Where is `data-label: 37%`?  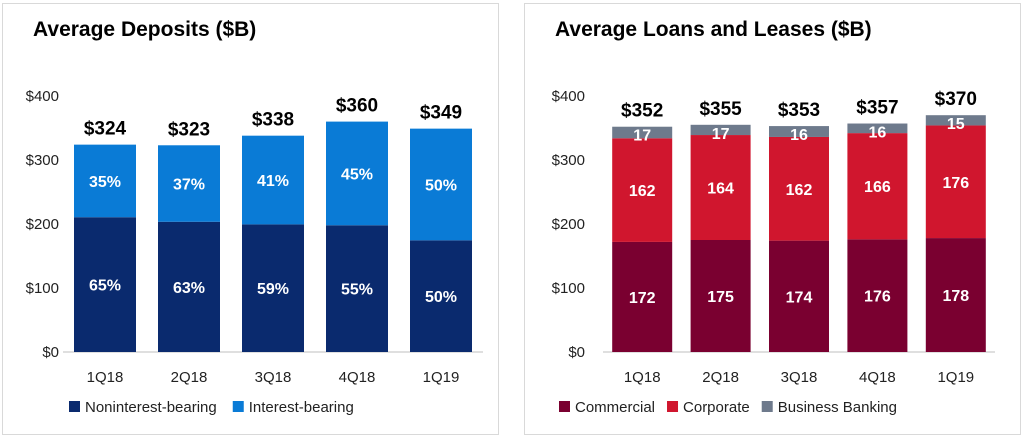
data-label: 37% is located at coordinates (189, 185).